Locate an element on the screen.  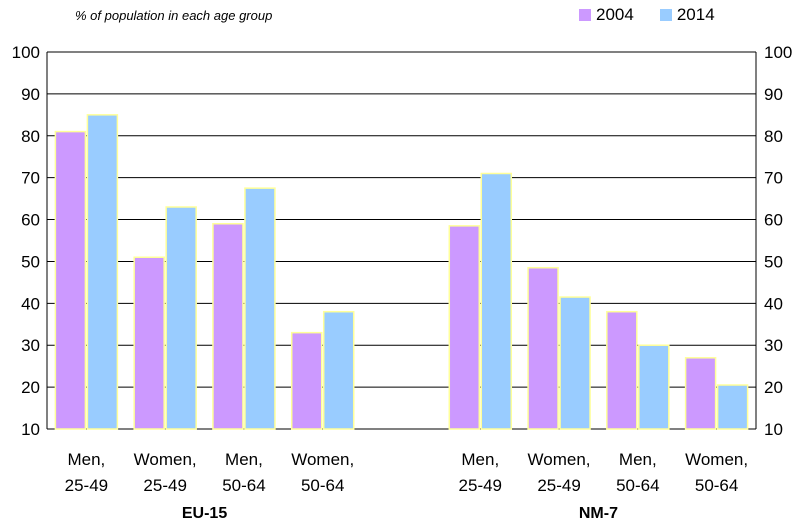
y-tick-label-left: 20 is located at coordinates (30, 387).